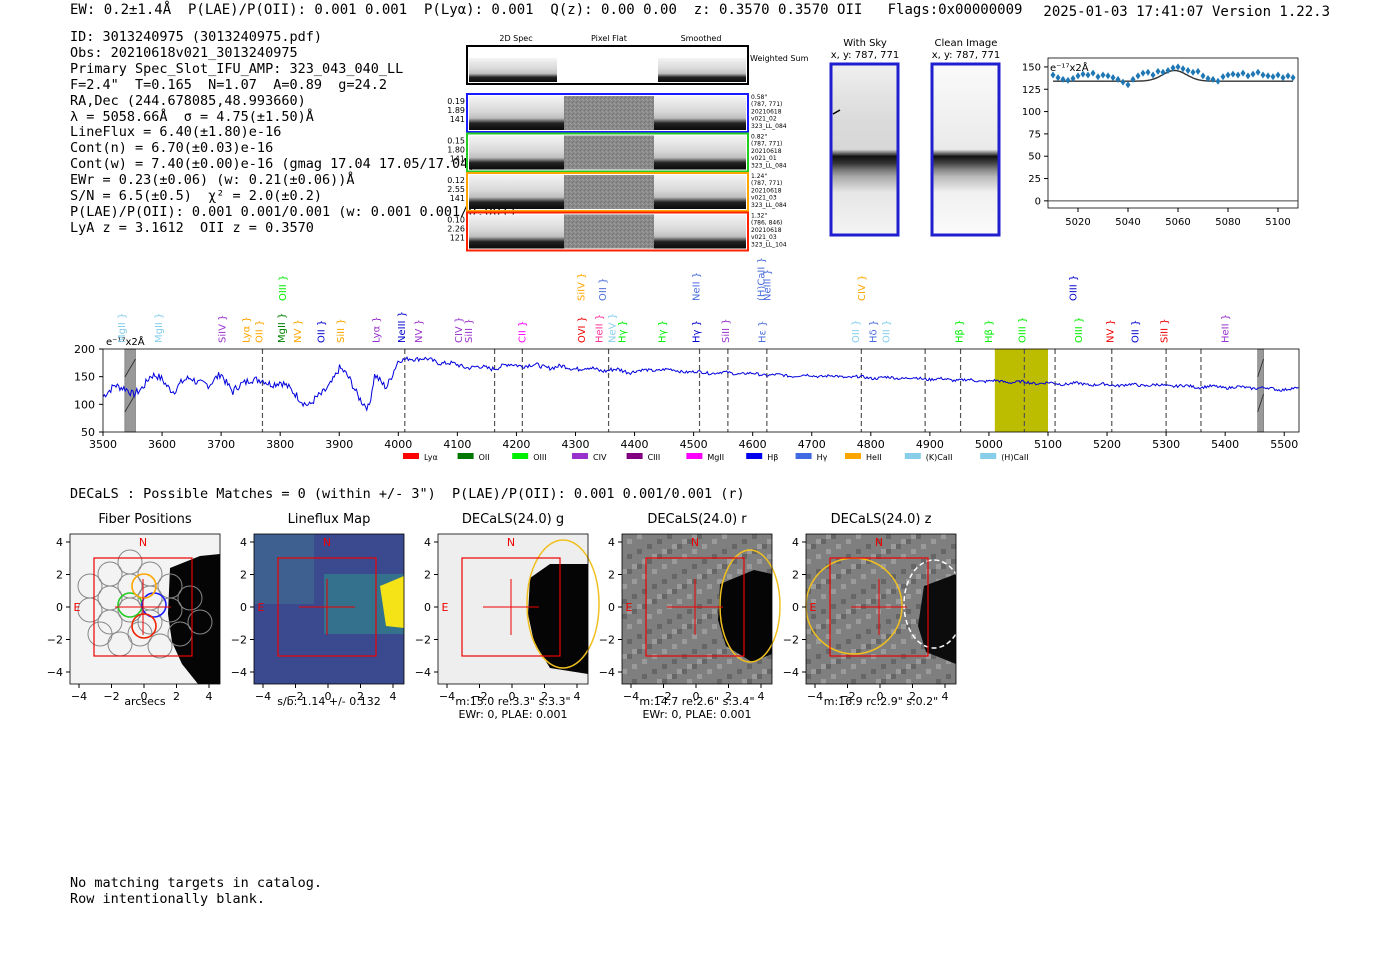 The image size is (1400, 953). What do you see at coordinates (887, 331) in the screenshot?
I see `spectral-line-label: OII }` at bounding box center [887, 331].